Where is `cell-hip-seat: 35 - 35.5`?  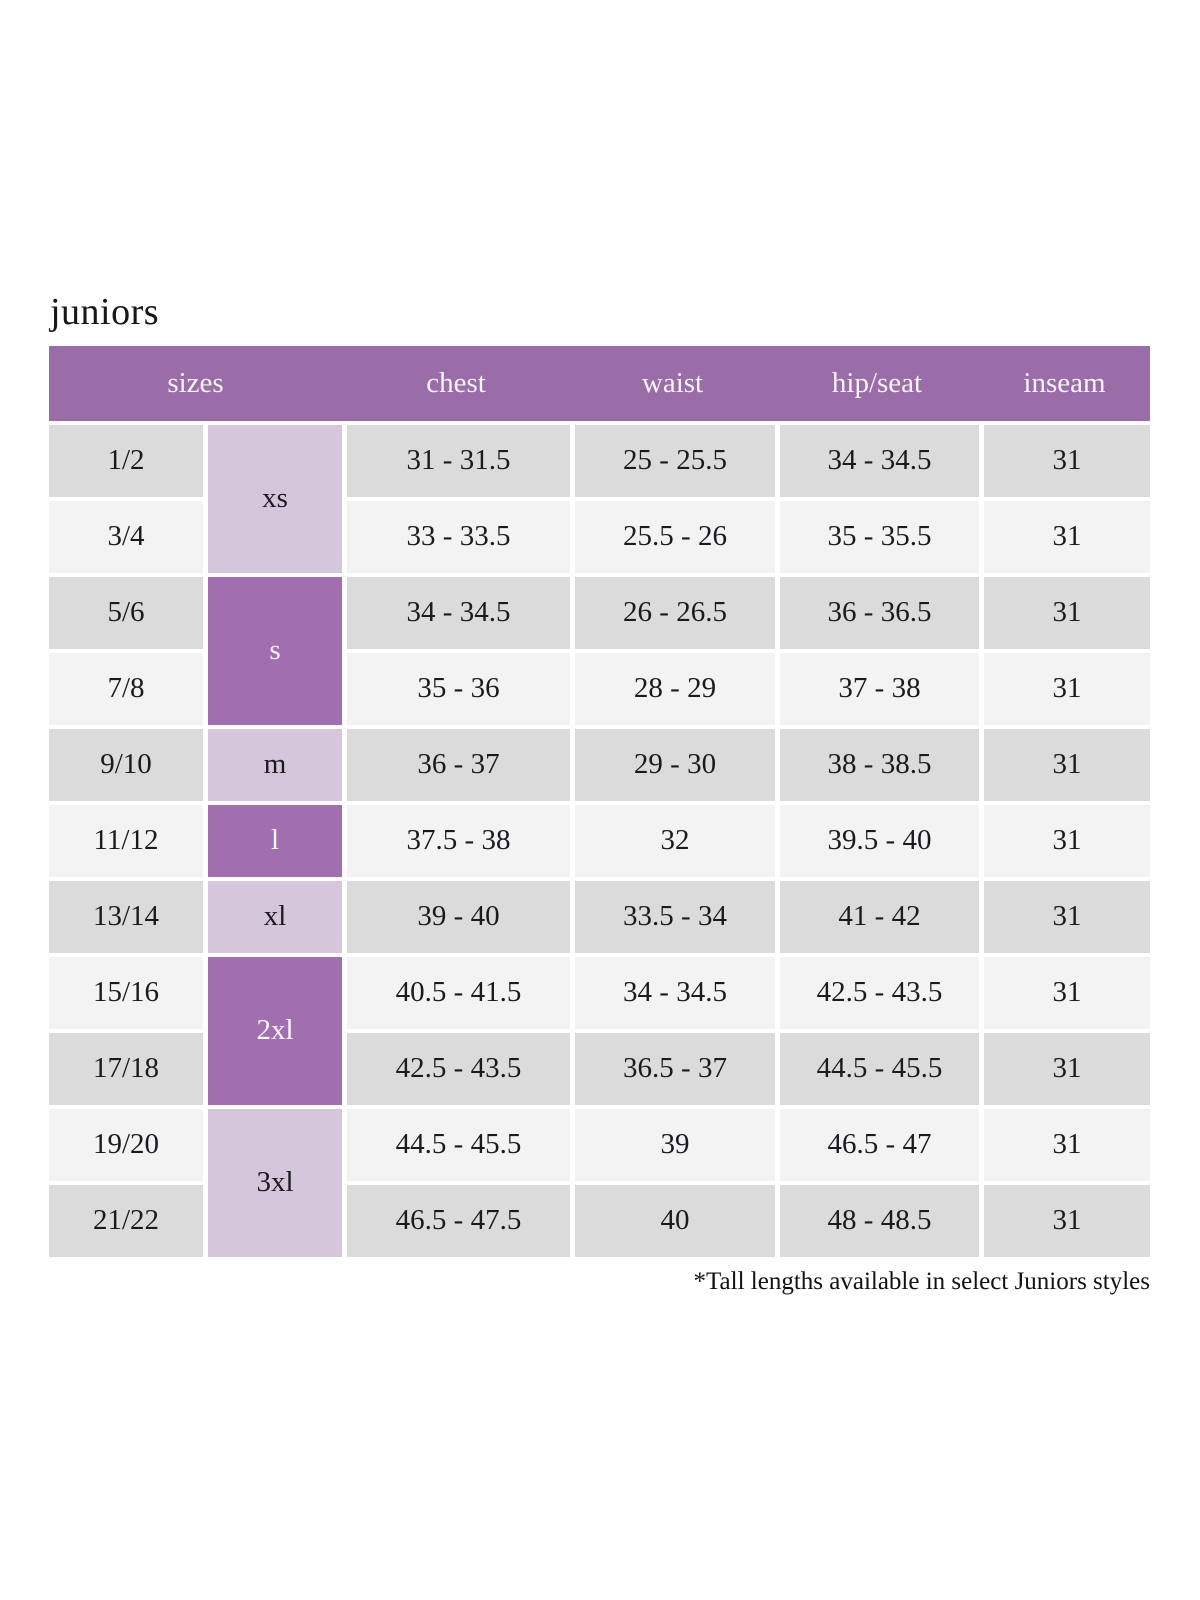 cell-hip-seat: 35 - 35.5 is located at coordinates (879, 536).